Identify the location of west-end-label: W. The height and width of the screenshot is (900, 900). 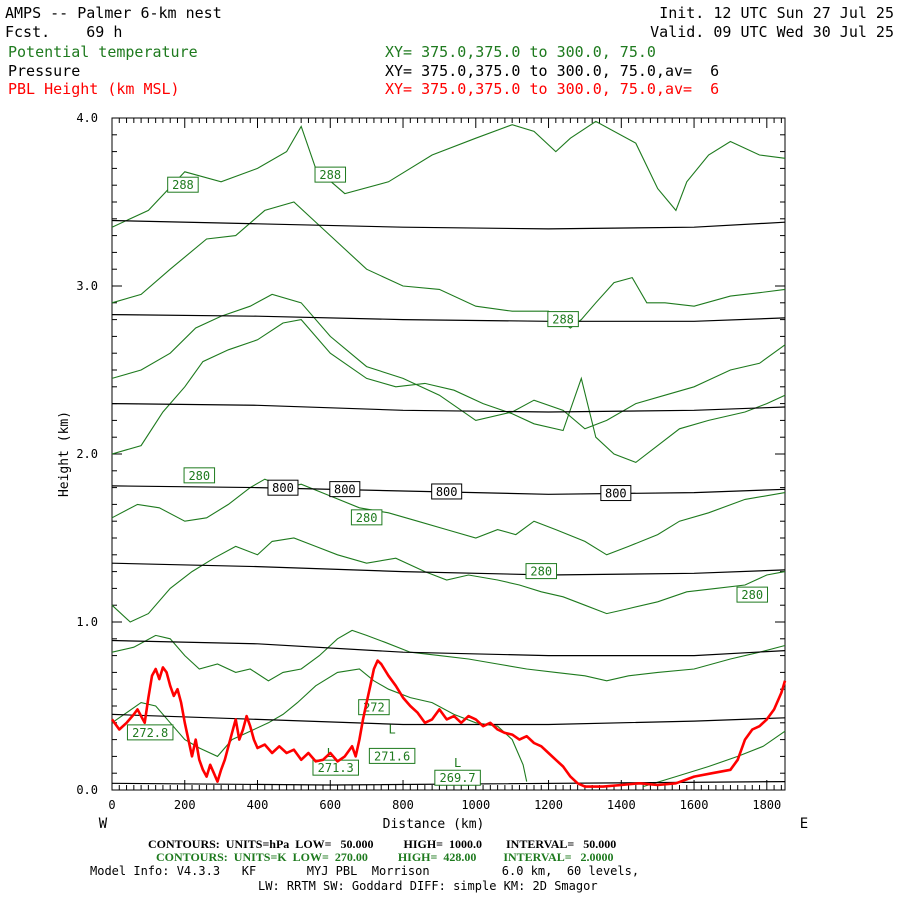
(103, 824).